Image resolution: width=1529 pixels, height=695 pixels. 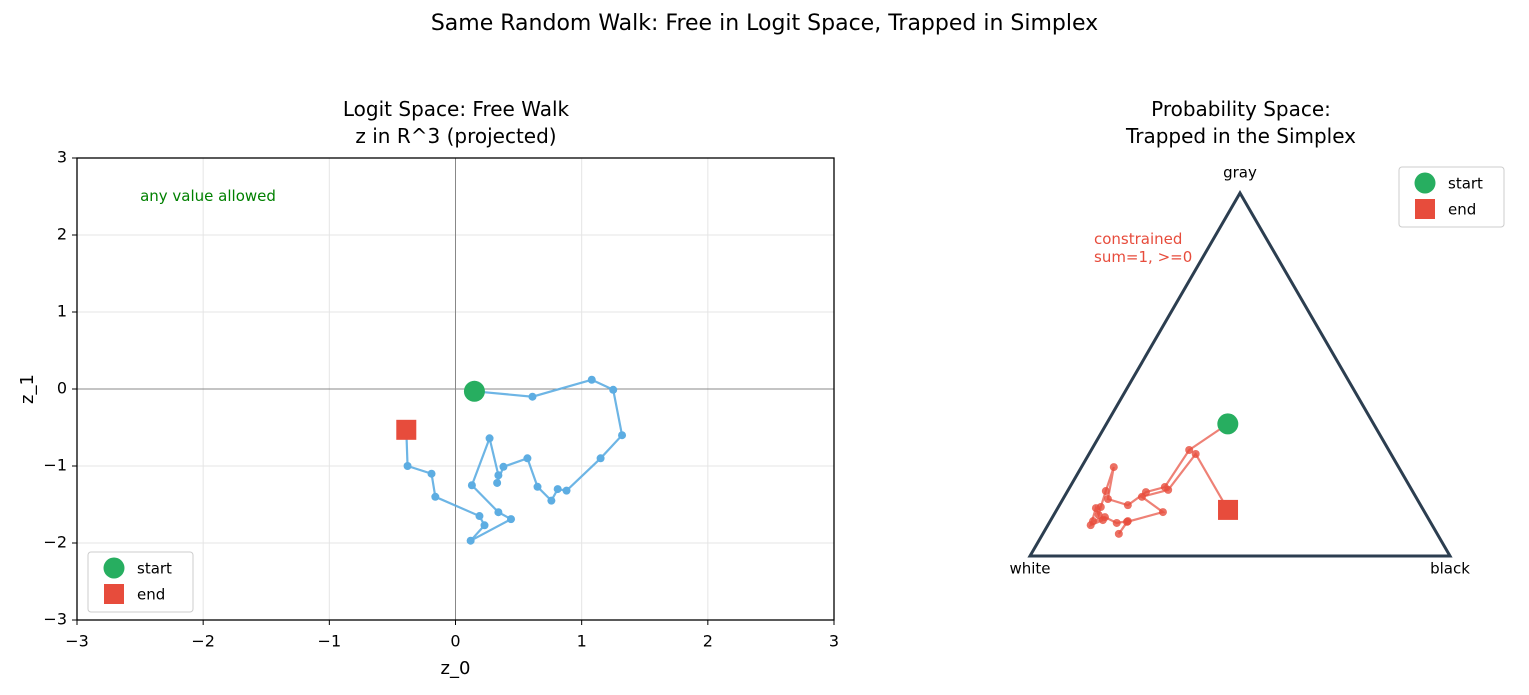 What do you see at coordinates (55, 542) in the screenshot?
I see `y-tick-label: −2` at bounding box center [55, 542].